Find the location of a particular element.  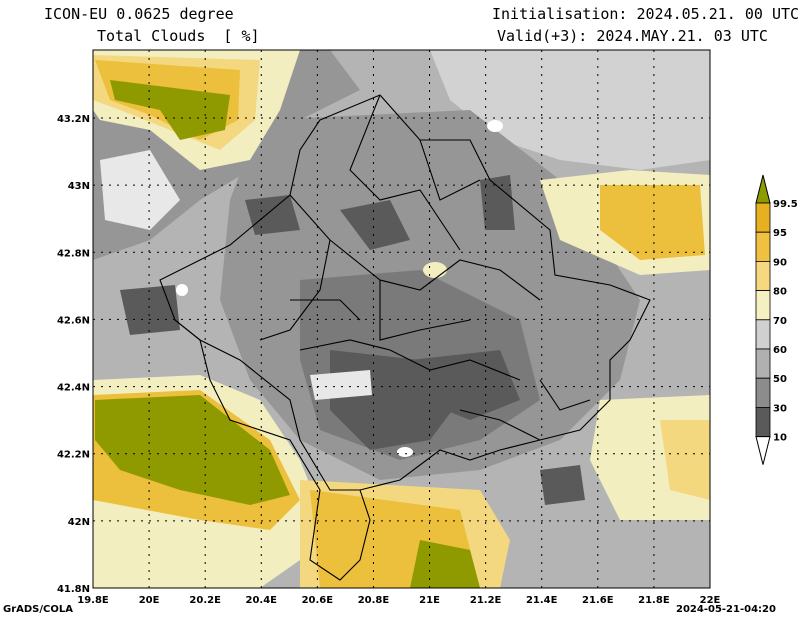

valid-time: Valid(+3): 2024.MAY.21. 03 UTC is located at coordinates (632, 36).